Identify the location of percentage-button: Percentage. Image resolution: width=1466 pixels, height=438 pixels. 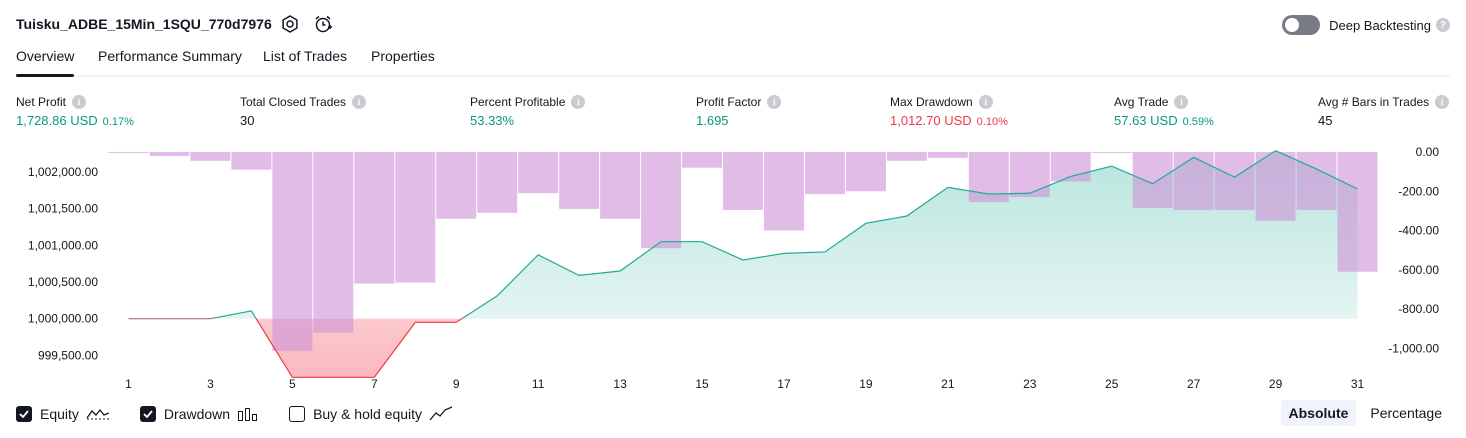
(1406, 413).